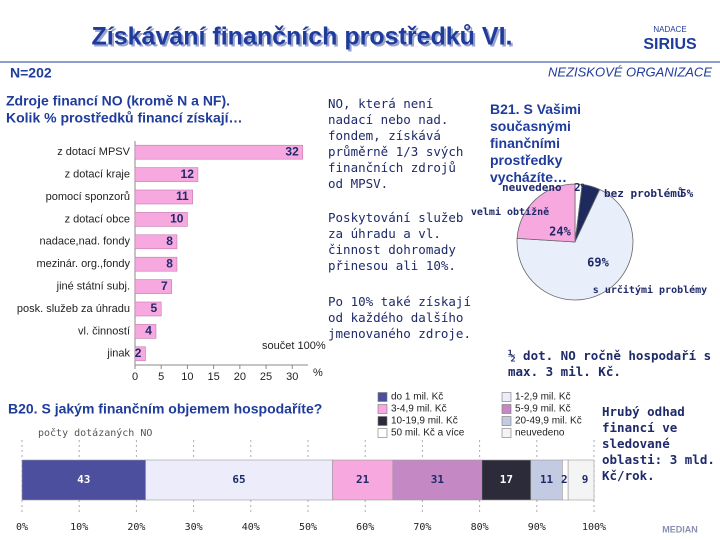  What do you see at coordinates (537, 527) in the screenshot?
I see `x-tick-label: 90%` at bounding box center [537, 527].